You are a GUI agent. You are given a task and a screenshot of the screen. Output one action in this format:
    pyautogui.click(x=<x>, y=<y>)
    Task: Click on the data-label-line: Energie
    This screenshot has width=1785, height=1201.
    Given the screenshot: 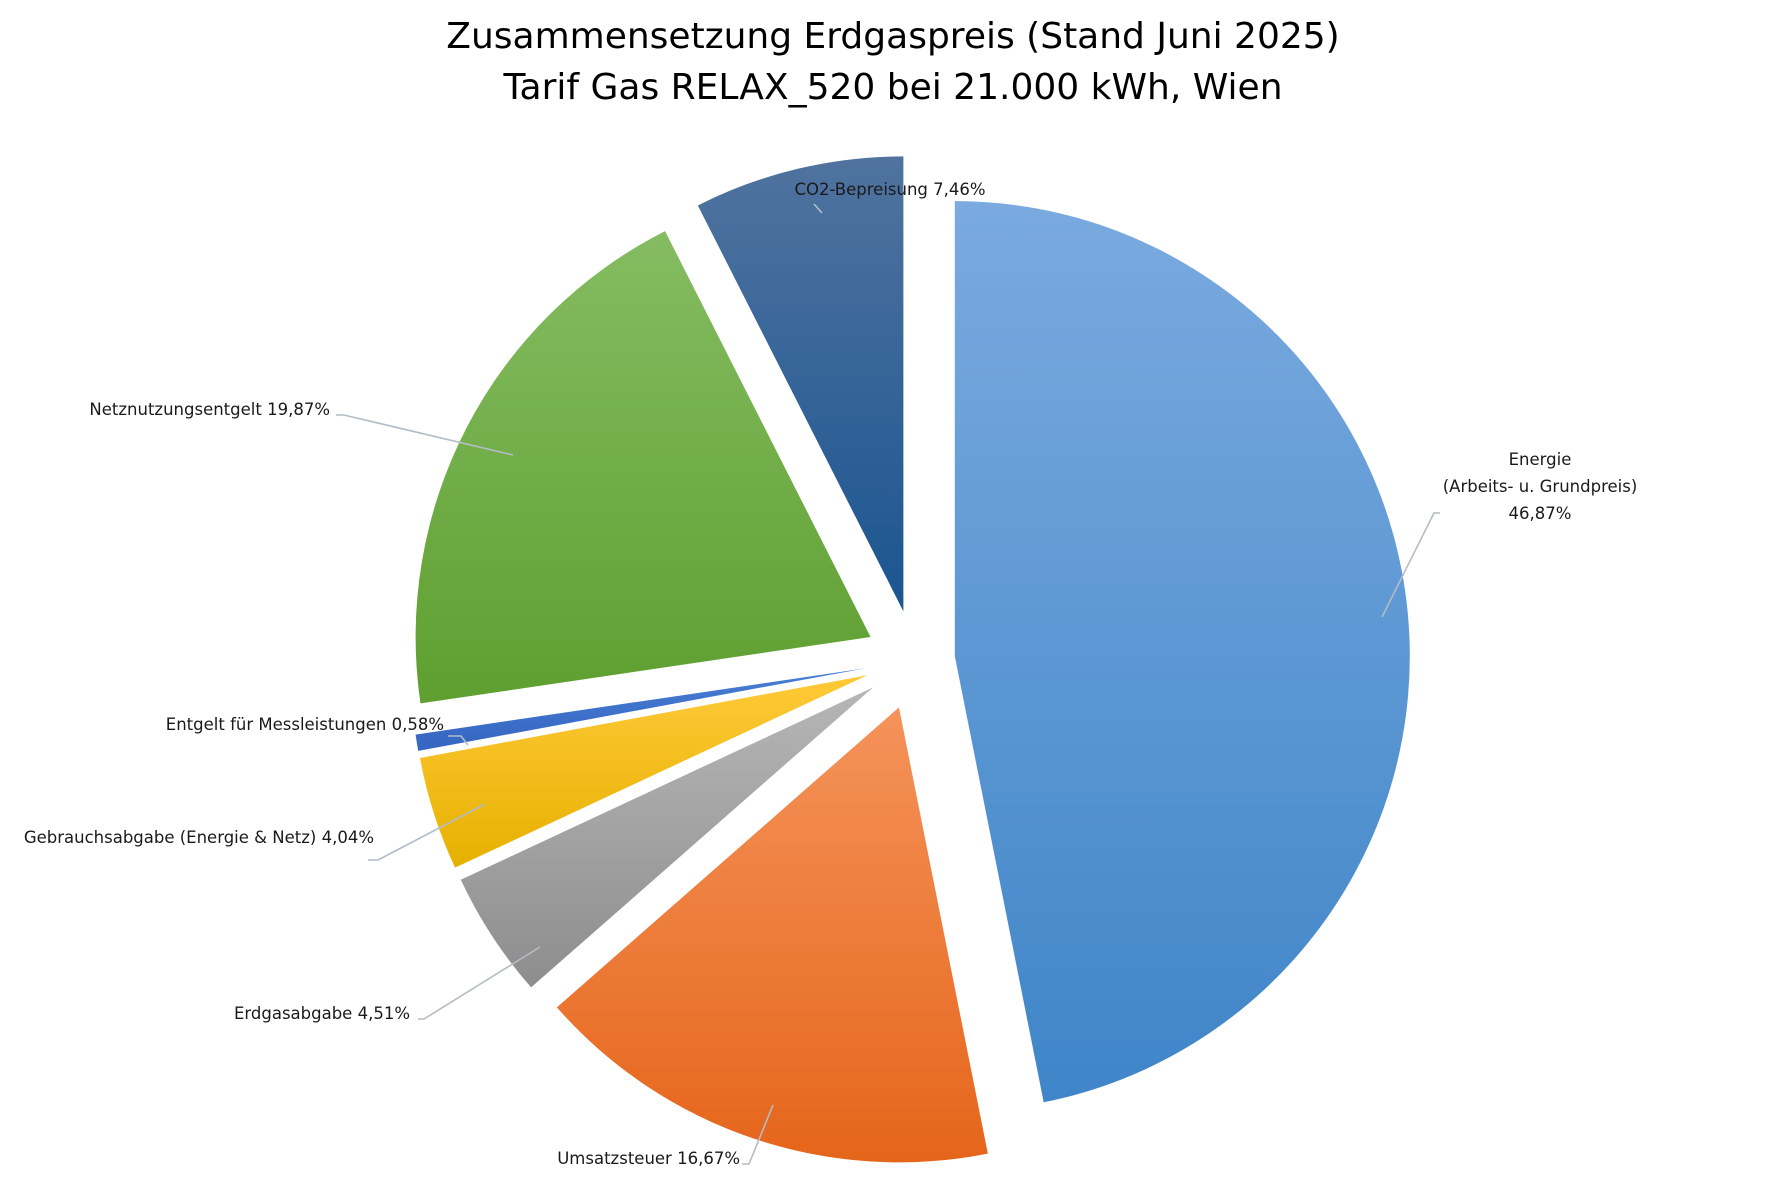 What is the action you would take?
    pyautogui.click(x=1540, y=459)
    